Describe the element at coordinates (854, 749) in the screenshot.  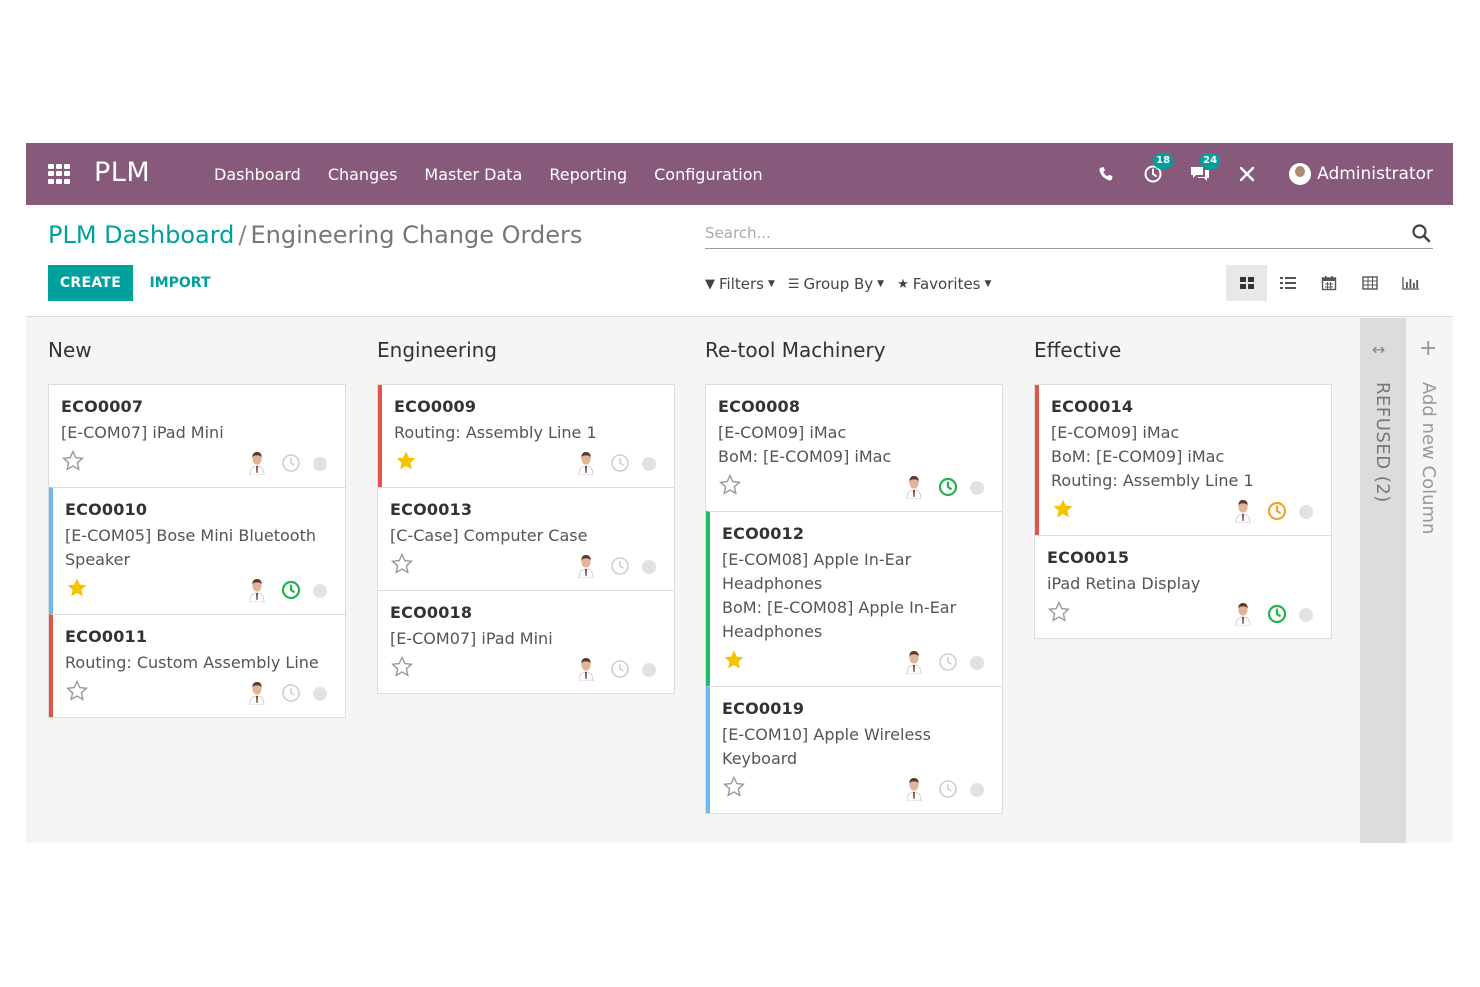
I see `kanban-card: ECO0019 [E-COM10] Apple Wireless Keyboard` at that location.